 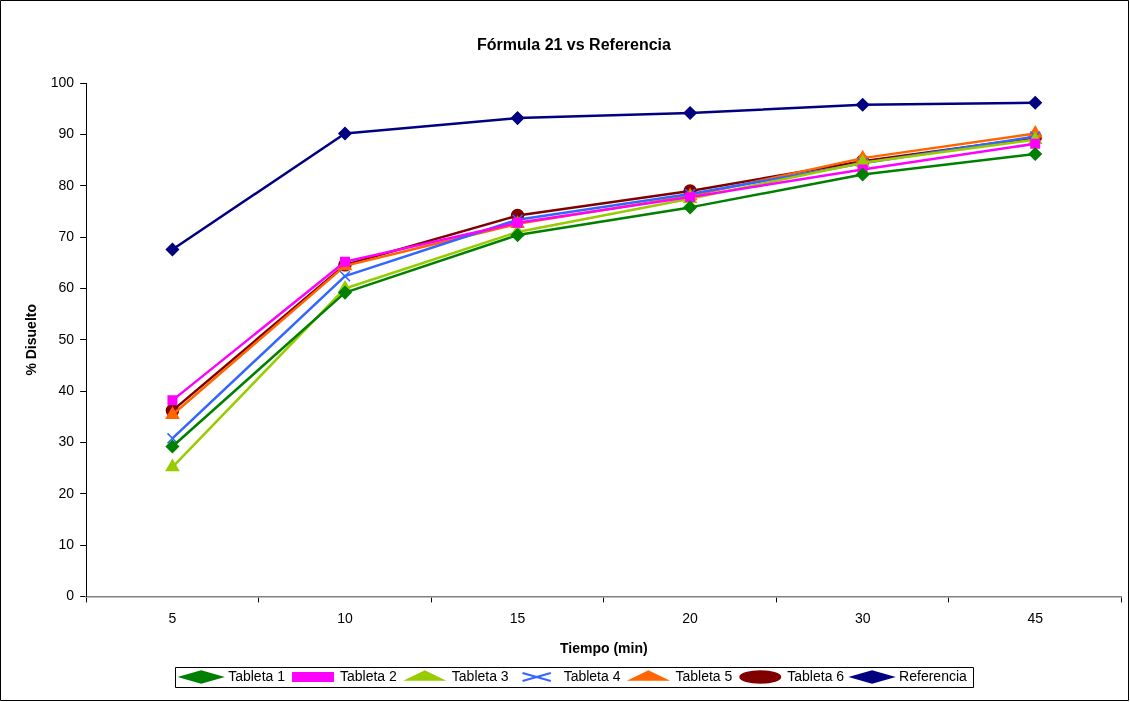 What do you see at coordinates (66, 492) in the screenshot?
I see `y-tick-label: 20` at bounding box center [66, 492].